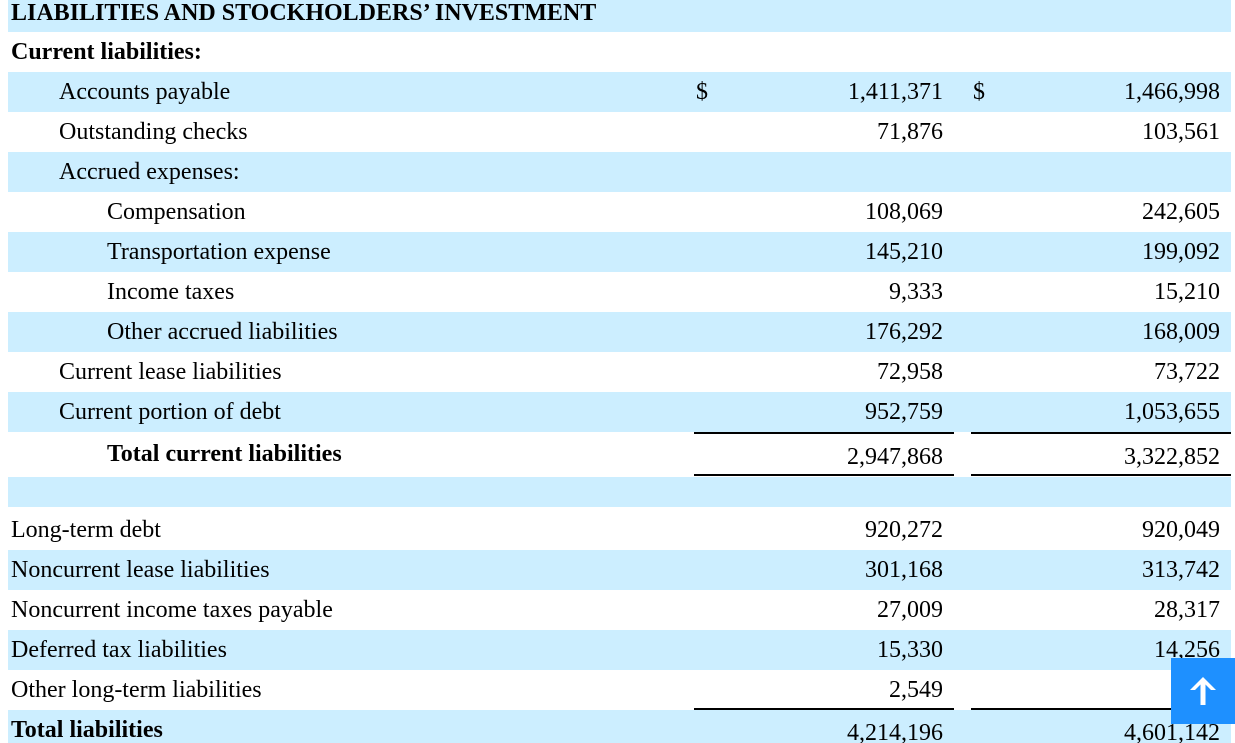 This screenshot has width=1235, height=743. I want to click on value-prior: 168,009, so click(1181, 332).